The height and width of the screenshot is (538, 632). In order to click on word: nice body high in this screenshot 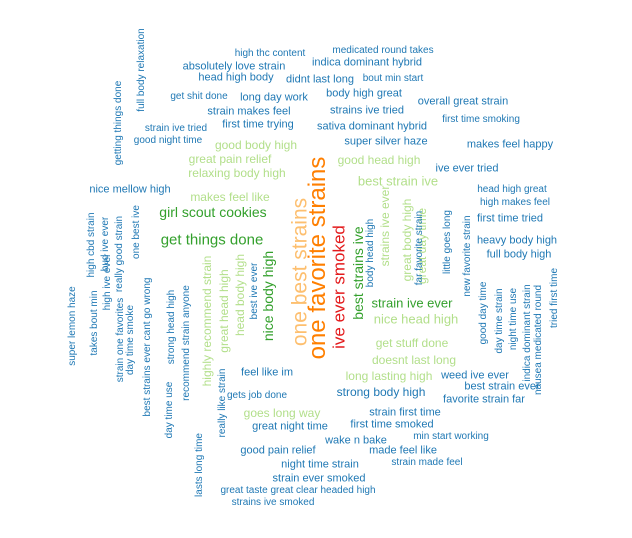, I will do `click(268, 296)`.